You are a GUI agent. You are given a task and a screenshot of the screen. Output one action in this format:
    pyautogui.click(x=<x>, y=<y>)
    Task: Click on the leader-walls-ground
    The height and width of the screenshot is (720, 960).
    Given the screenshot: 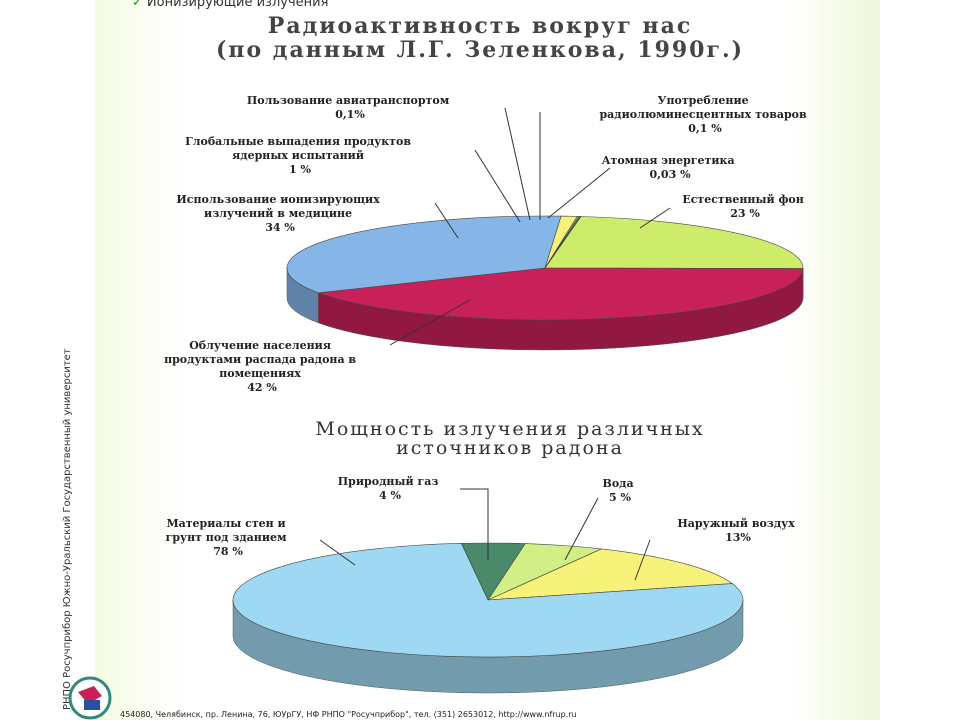 What is the action you would take?
    pyautogui.click(x=337, y=552)
    